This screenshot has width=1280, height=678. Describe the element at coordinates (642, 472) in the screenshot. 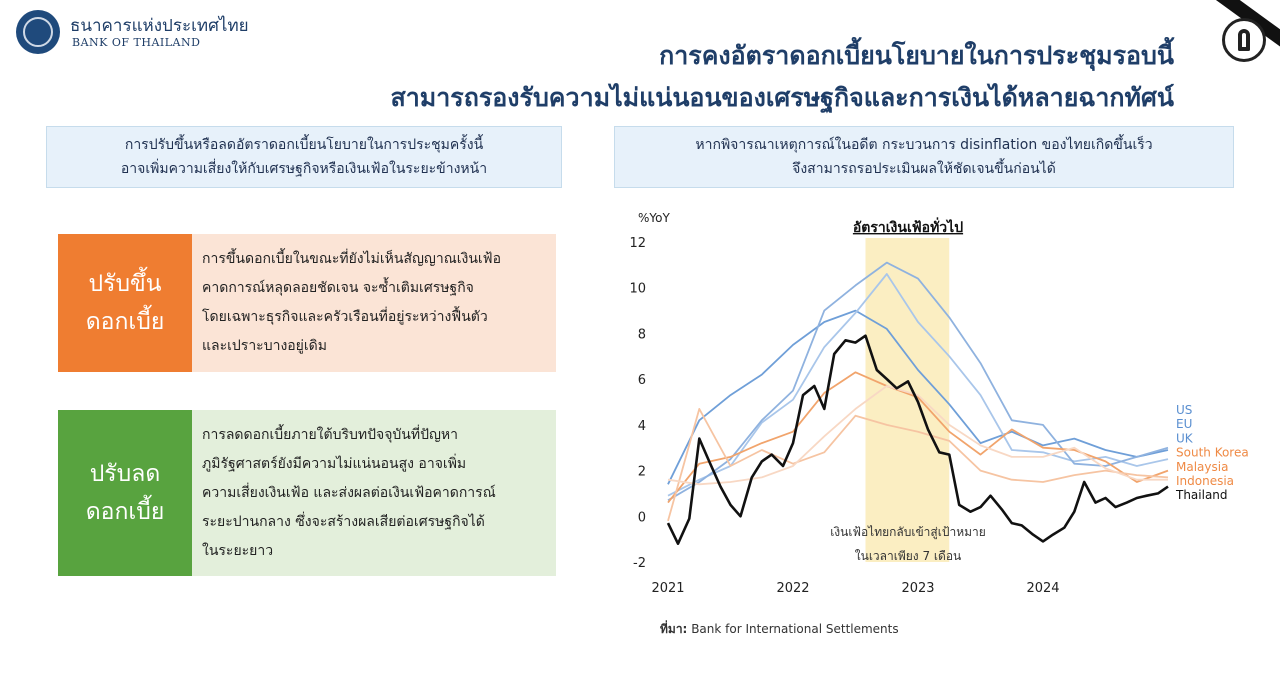

I see `y-tick-label: 2` at that location.